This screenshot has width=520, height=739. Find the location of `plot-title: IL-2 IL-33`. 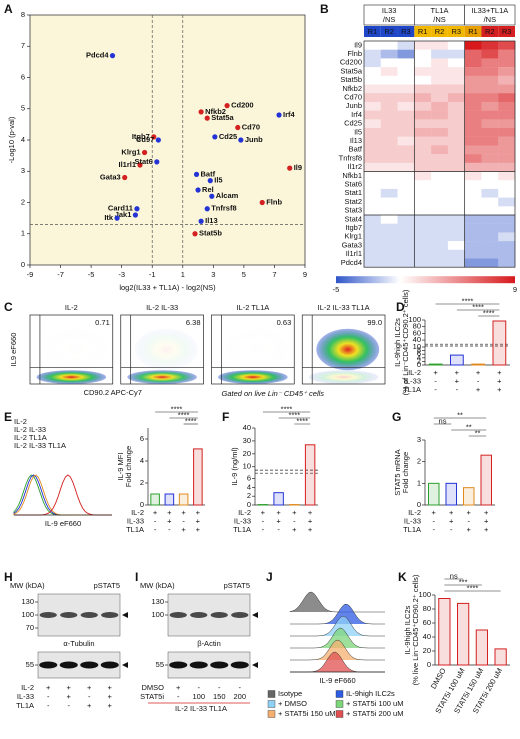

plot-title: IL-2 IL-33 is located at coordinates (162, 307).